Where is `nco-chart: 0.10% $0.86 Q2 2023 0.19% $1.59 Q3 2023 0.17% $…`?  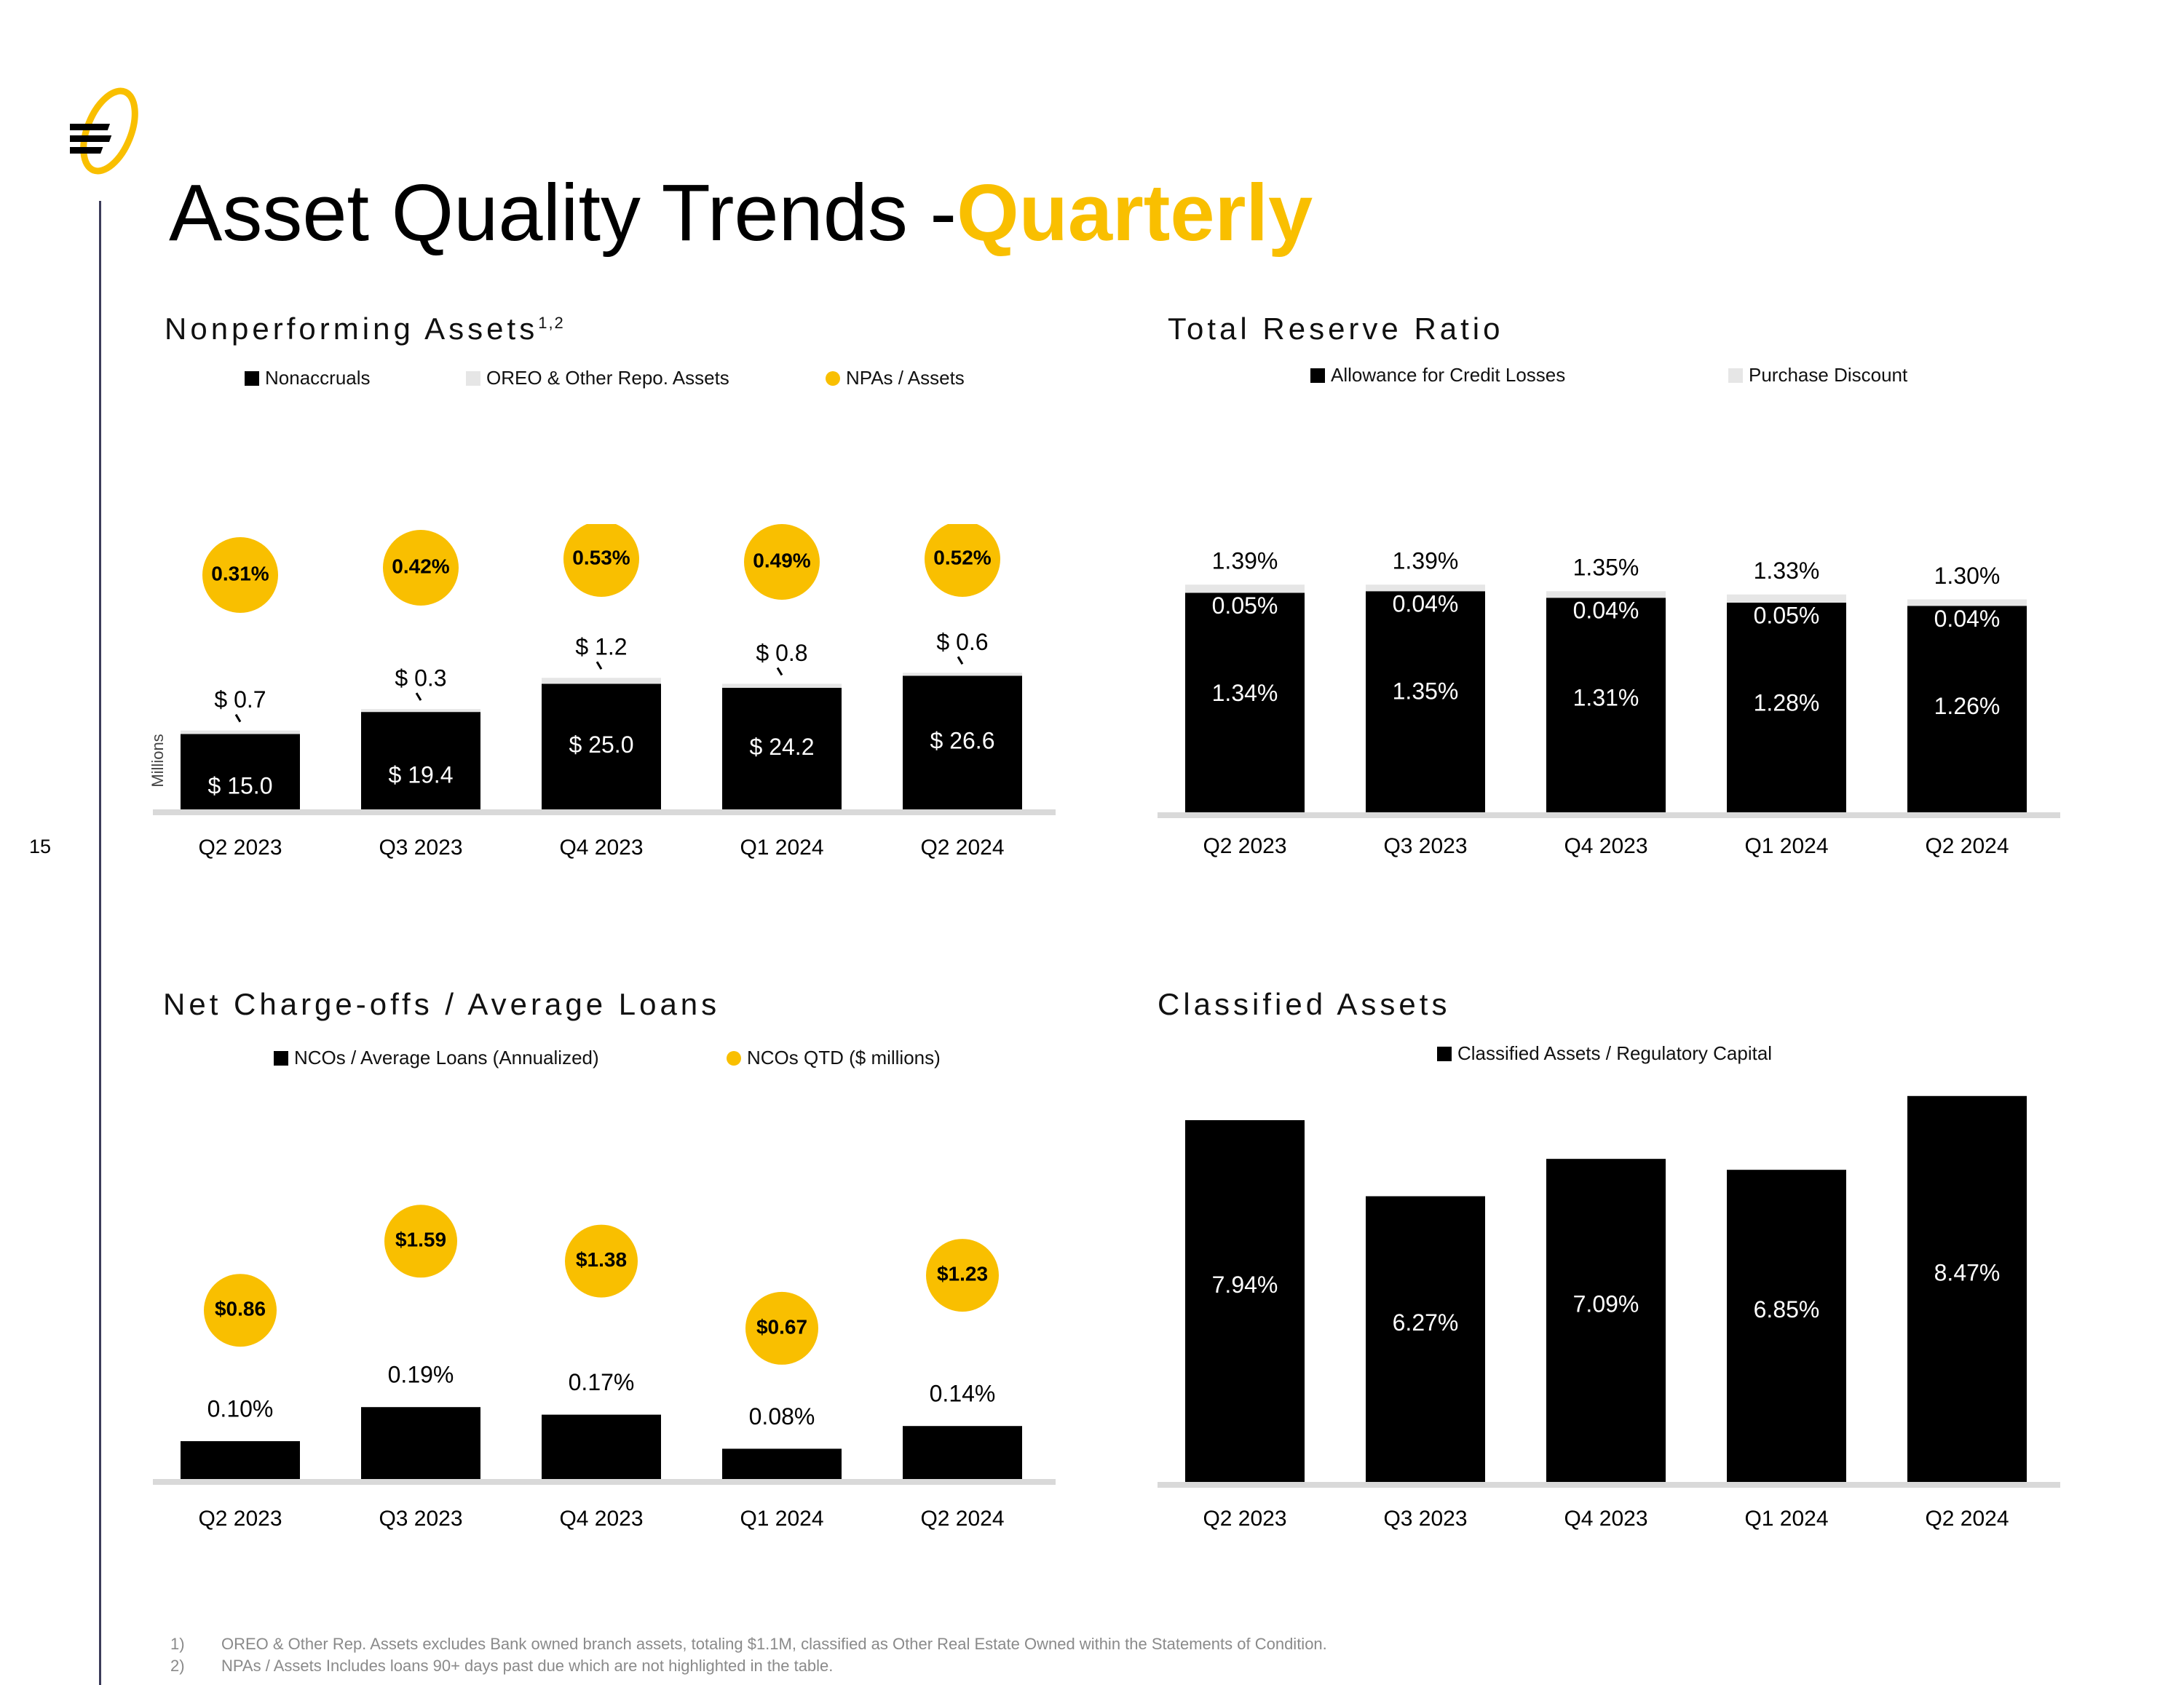 nco-chart: 0.10% $0.86 Q2 2023 0.19% $1.59 Q3 2023 0.17% $… is located at coordinates (604, 1368).